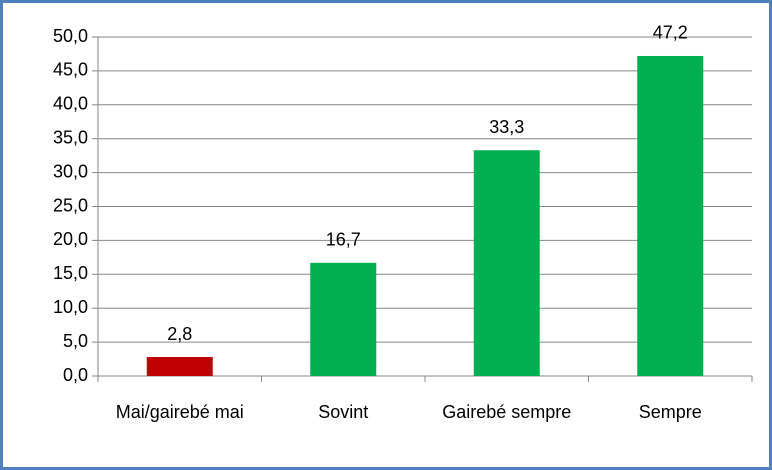  Describe the element at coordinates (670, 412) in the screenshot. I see `x-tick-label: Sempre` at that location.